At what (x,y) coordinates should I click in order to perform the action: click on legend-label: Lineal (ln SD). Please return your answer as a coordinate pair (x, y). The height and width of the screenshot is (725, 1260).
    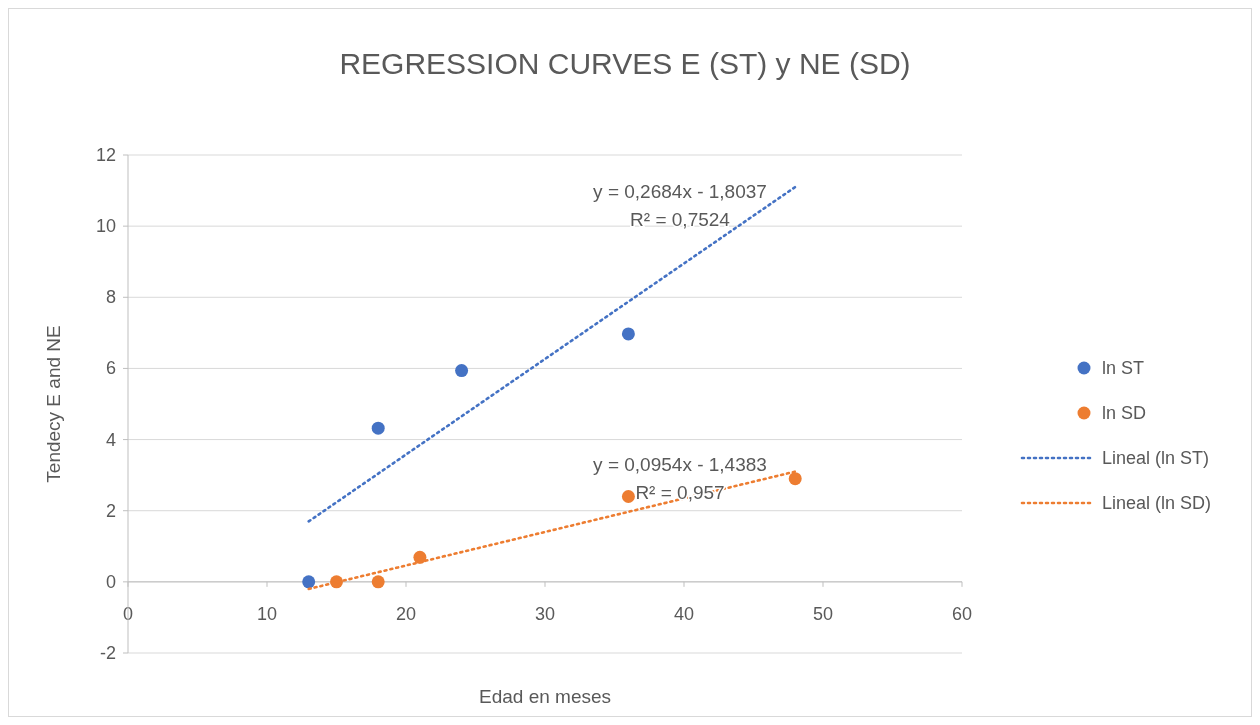
    Looking at the image, I should click on (1157, 503).